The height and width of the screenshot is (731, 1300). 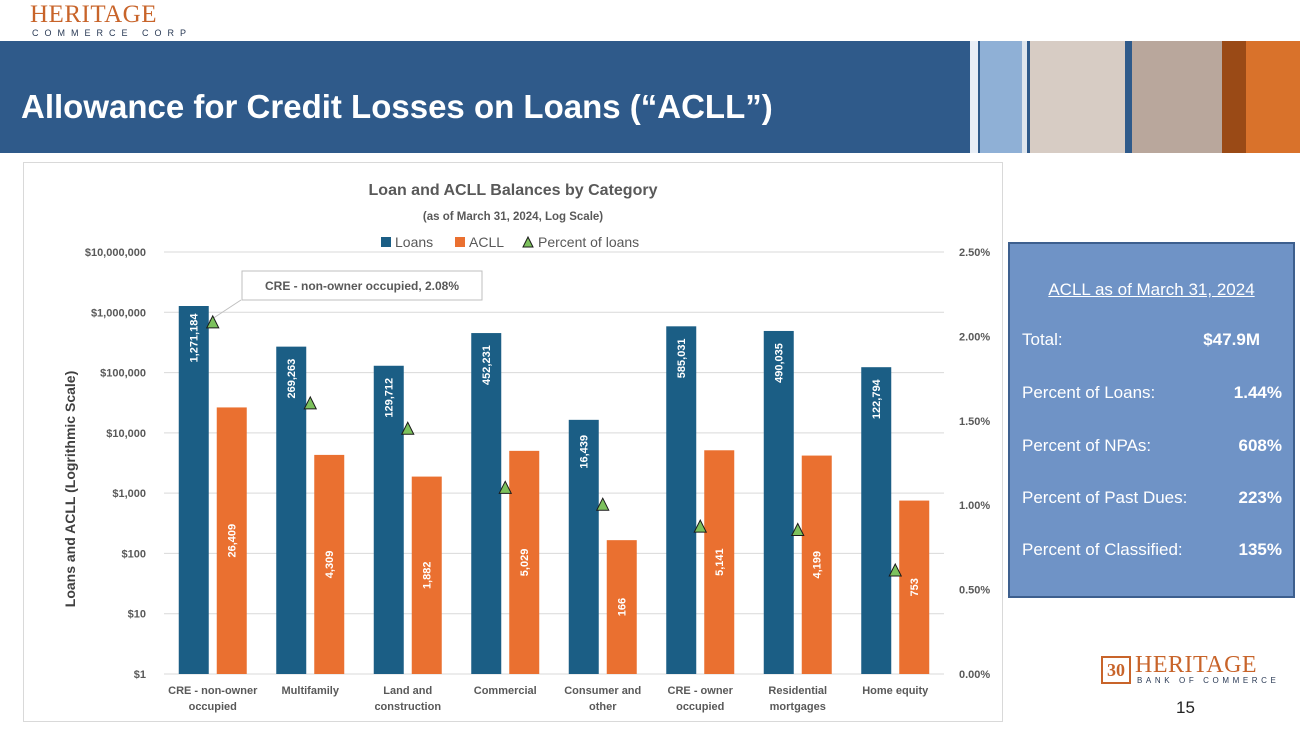 What do you see at coordinates (974, 337) in the screenshot?
I see `y2-tick-label: 2.00%` at bounding box center [974, 337].